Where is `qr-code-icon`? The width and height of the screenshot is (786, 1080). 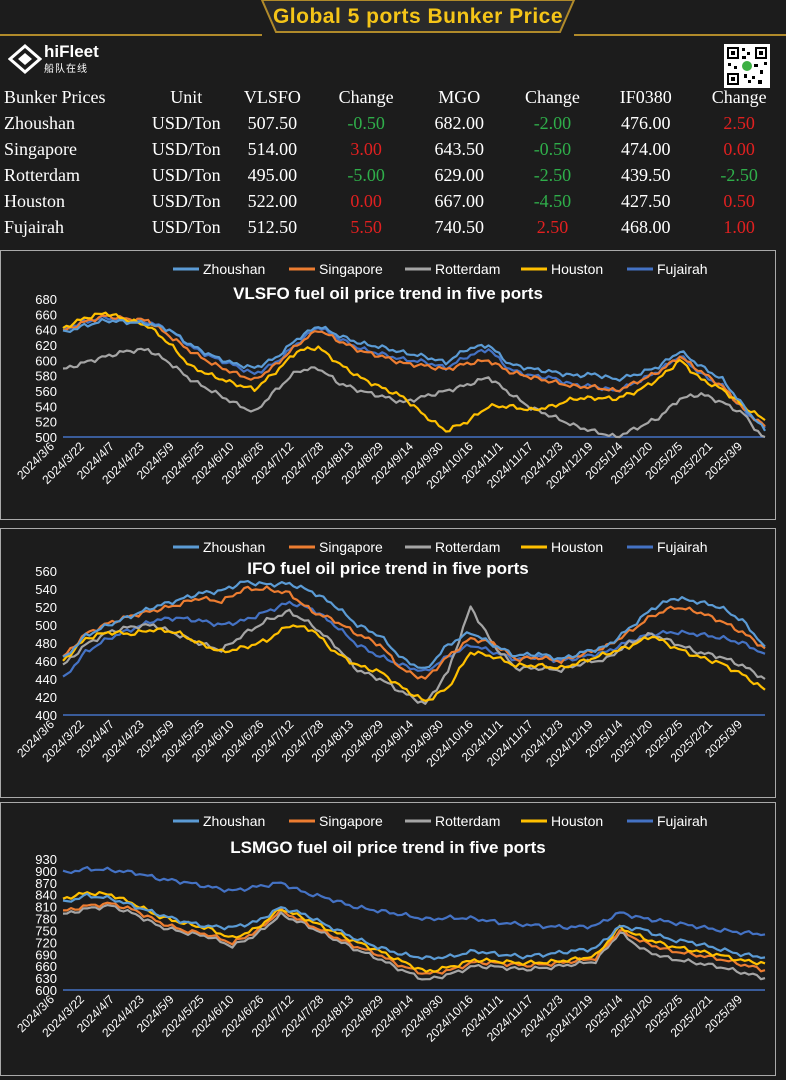
qr-code-icon is located at coordinates (747, 66).